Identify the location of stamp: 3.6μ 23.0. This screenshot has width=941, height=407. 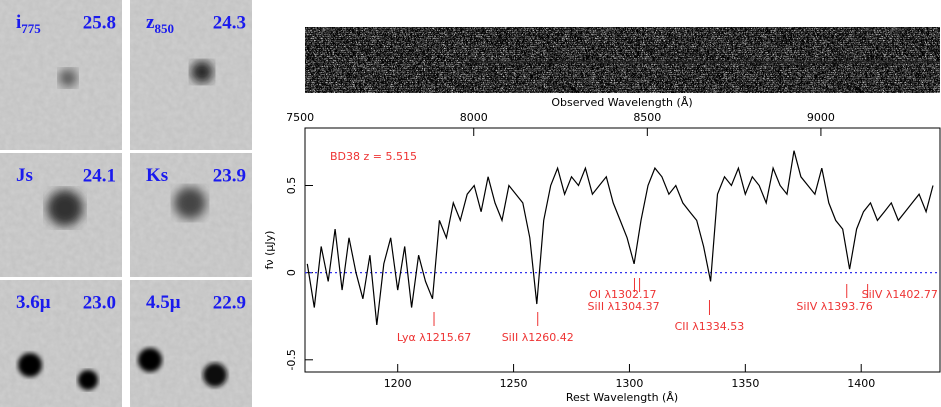
(61, 343).